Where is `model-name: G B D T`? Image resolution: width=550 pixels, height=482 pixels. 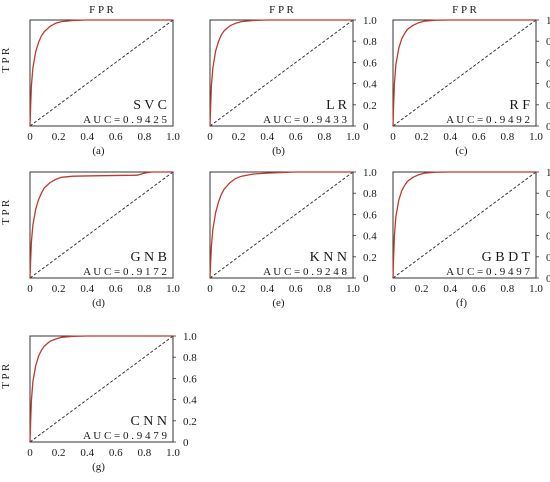
model-name: G B D T is located at coordinates (506, 257).